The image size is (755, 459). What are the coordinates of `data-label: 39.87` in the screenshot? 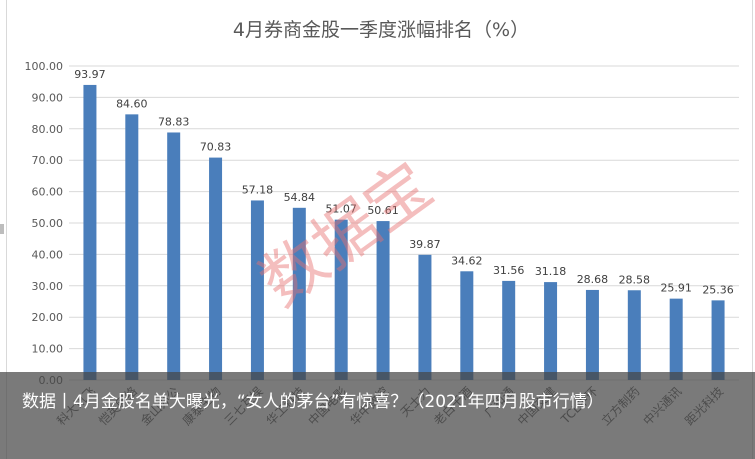 It's located at (425, 244).